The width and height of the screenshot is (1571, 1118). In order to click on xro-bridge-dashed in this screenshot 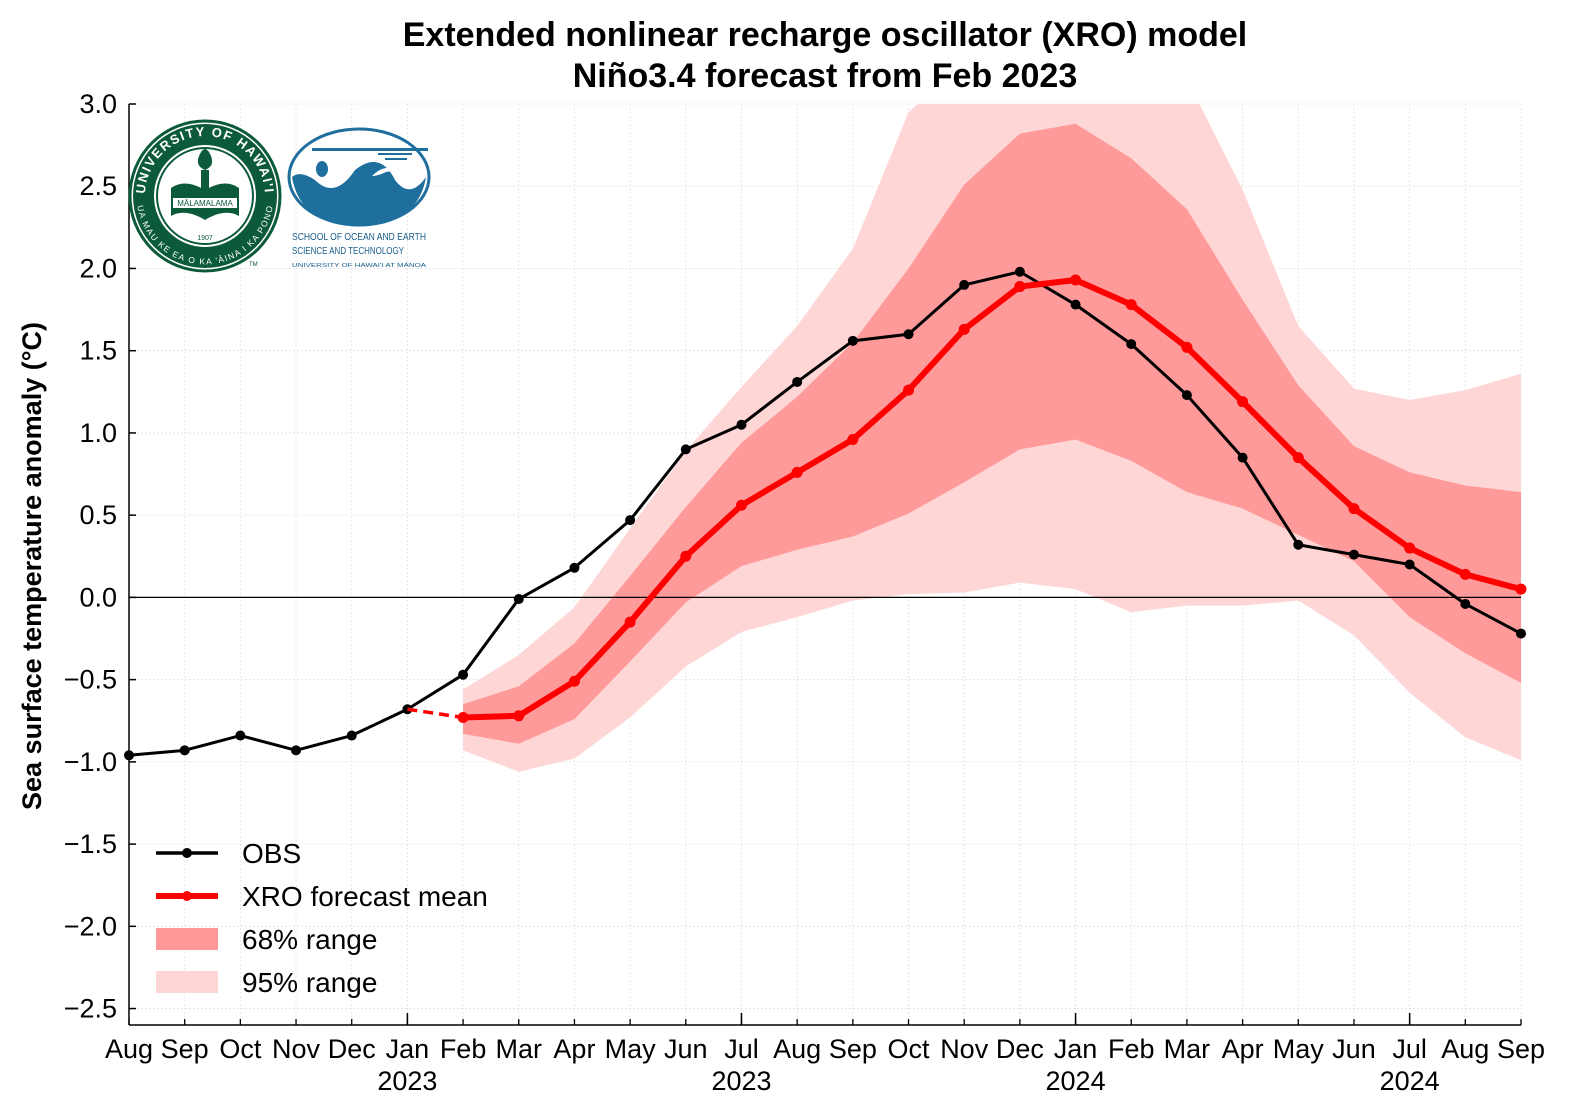, I will do `click(435, 713)`.